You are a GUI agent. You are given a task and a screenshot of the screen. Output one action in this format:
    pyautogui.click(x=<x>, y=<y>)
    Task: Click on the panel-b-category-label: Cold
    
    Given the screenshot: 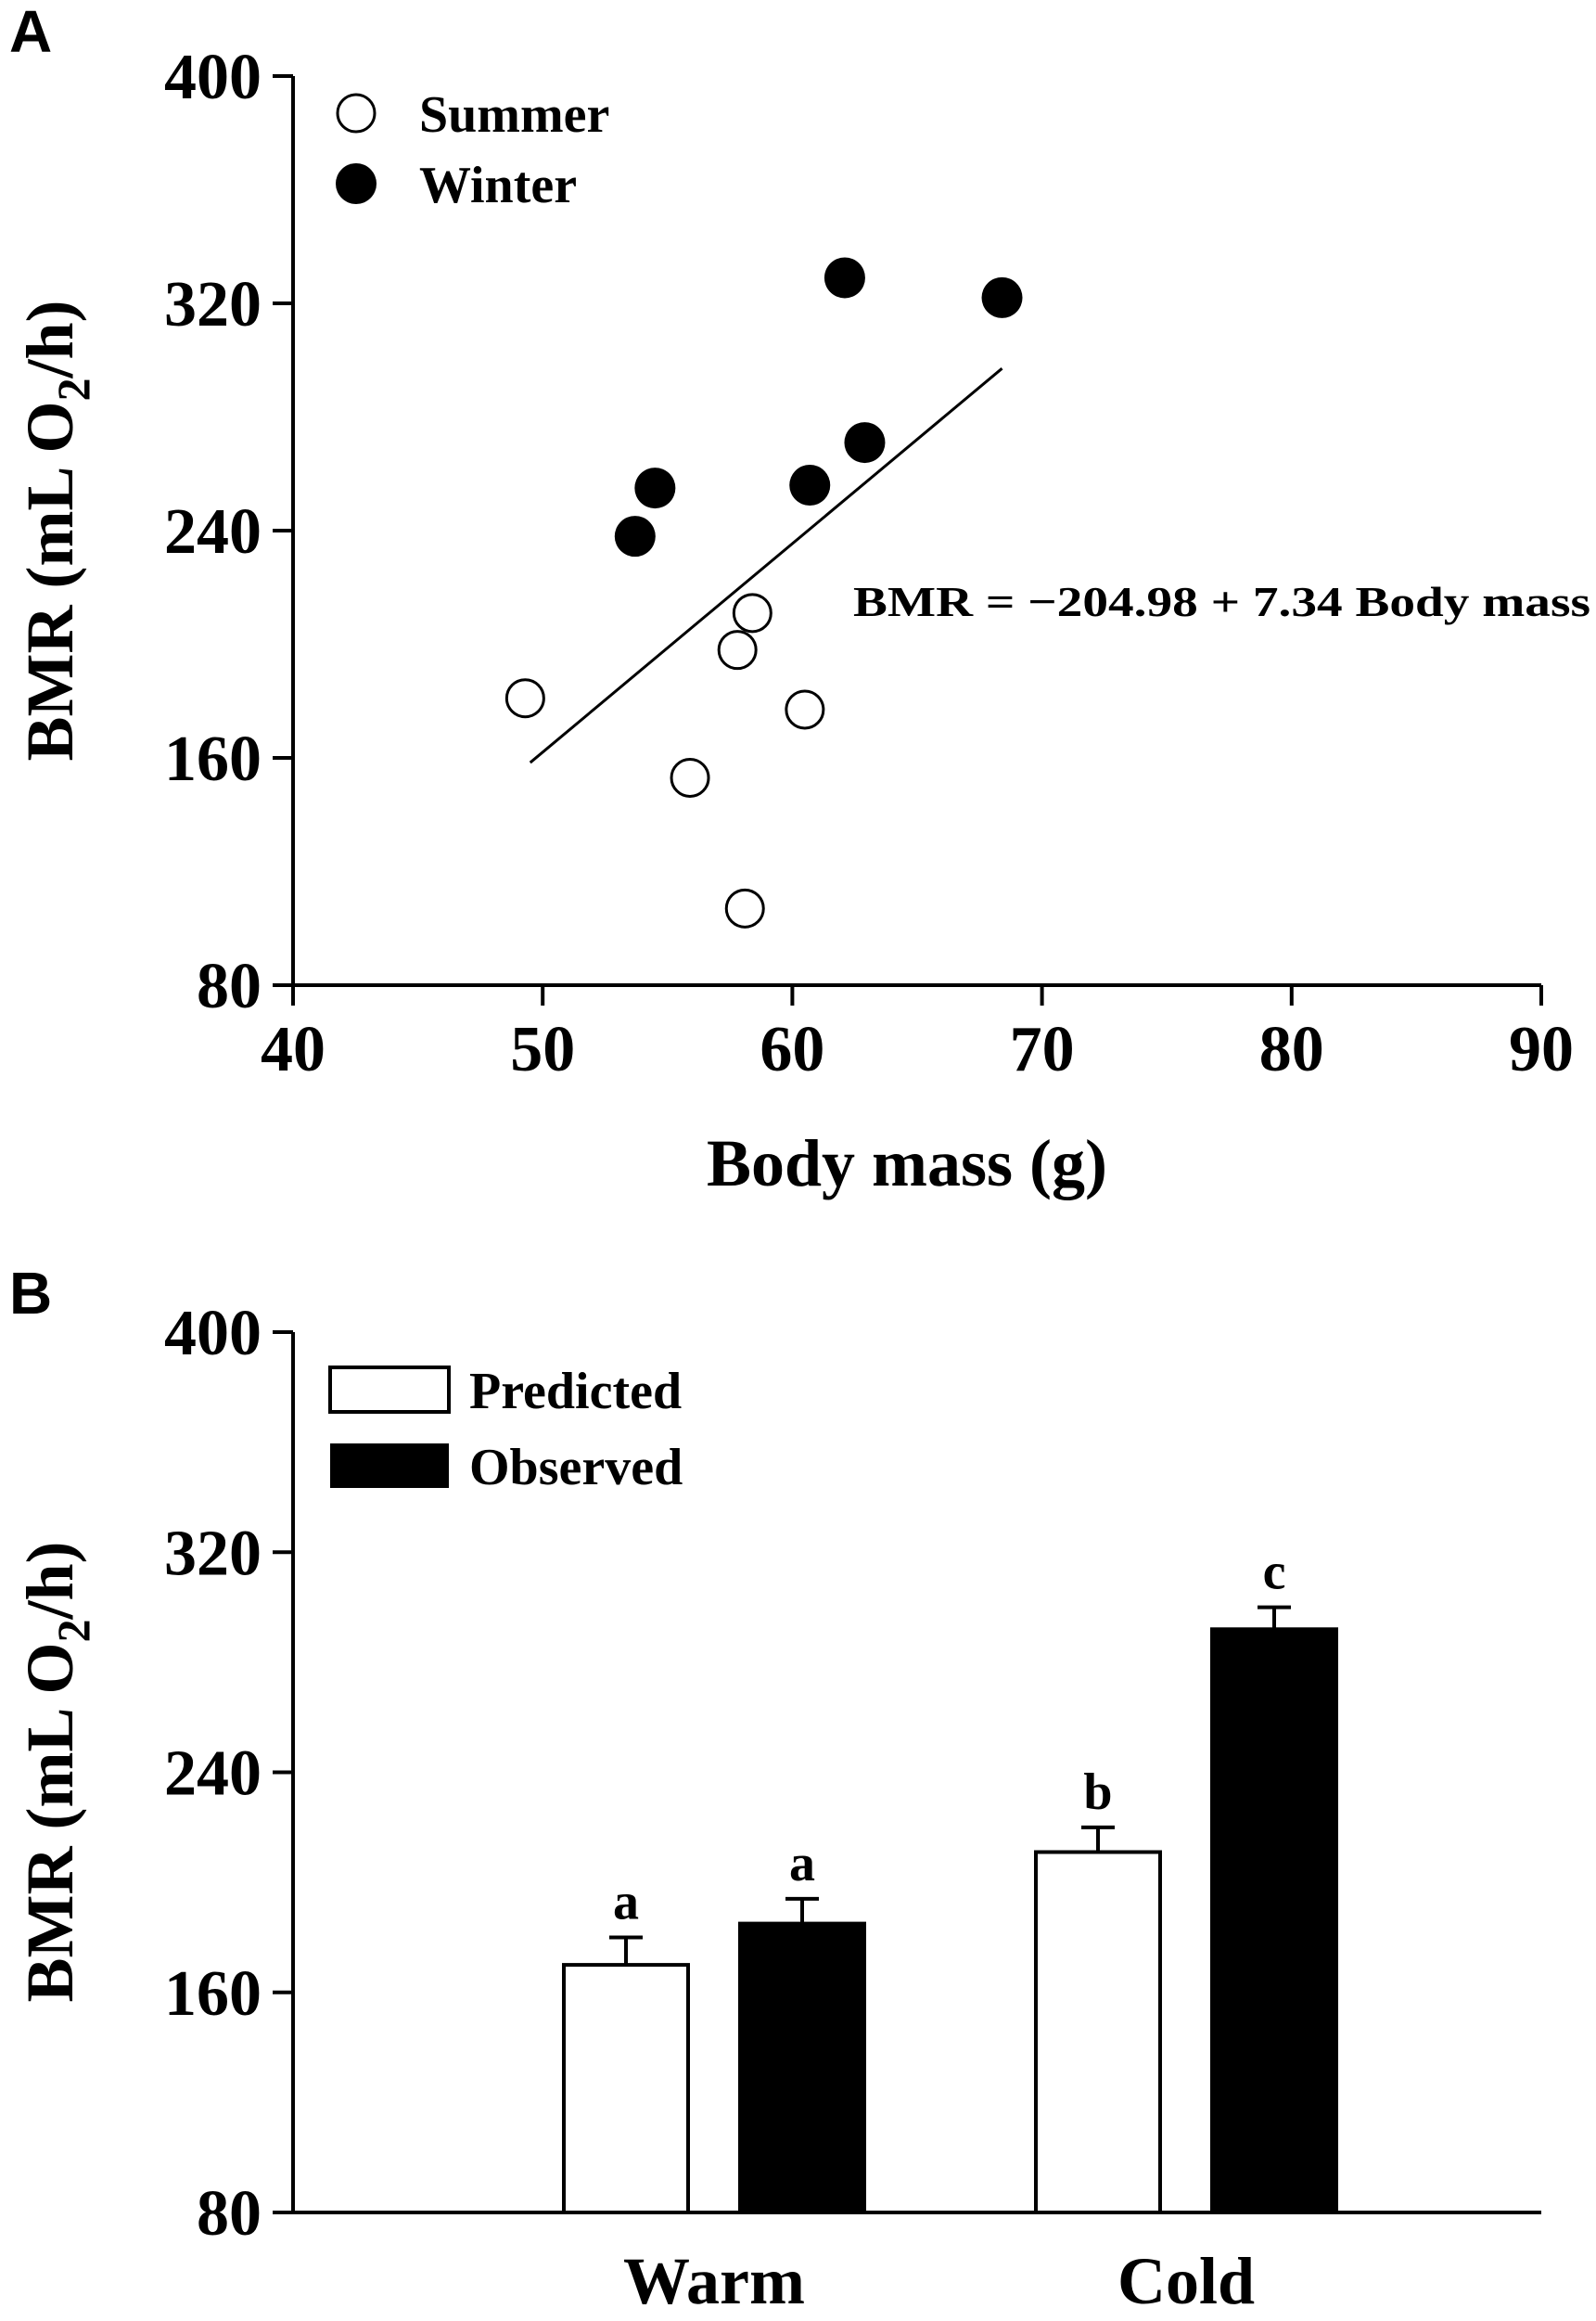 What is the action you would take?
    pyautogui.click(x=1186, y=2281)
    